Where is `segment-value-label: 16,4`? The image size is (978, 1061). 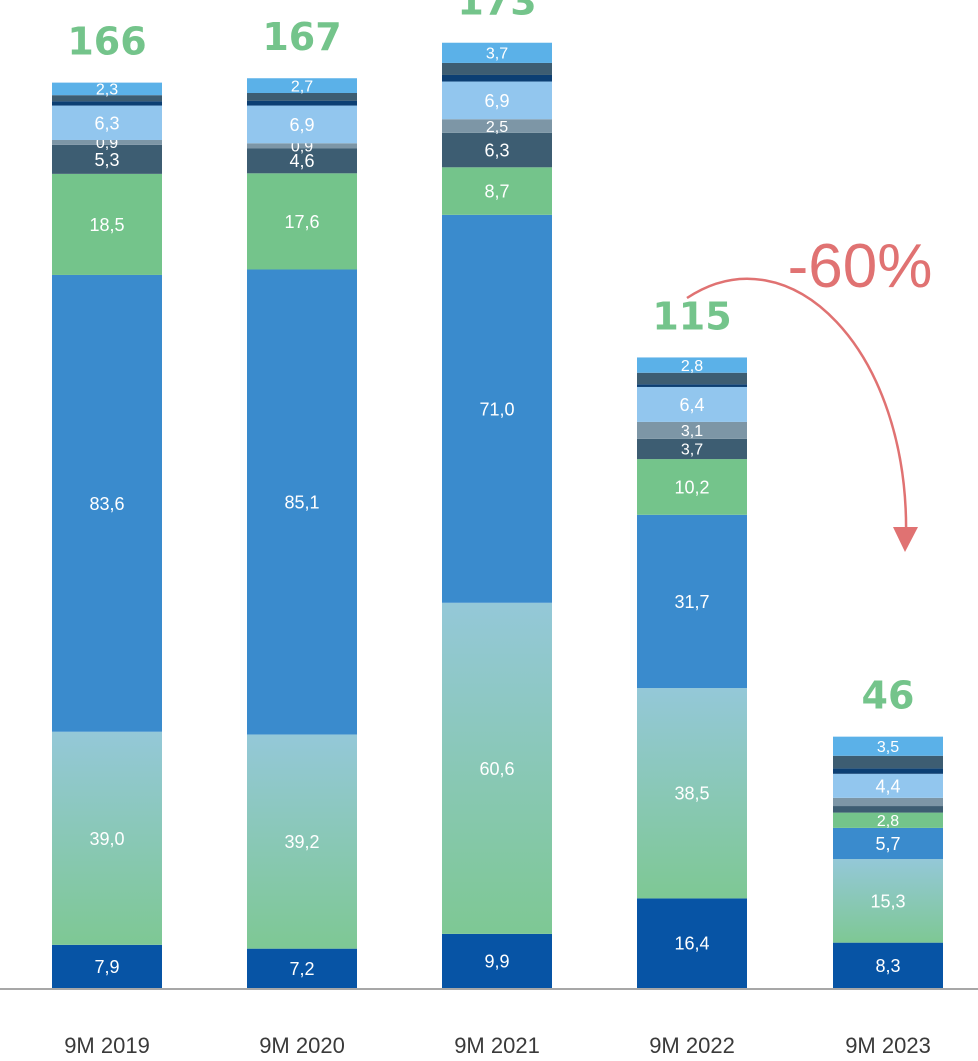
segment-value-label: 16,4 is located at coordinates (691, 944).